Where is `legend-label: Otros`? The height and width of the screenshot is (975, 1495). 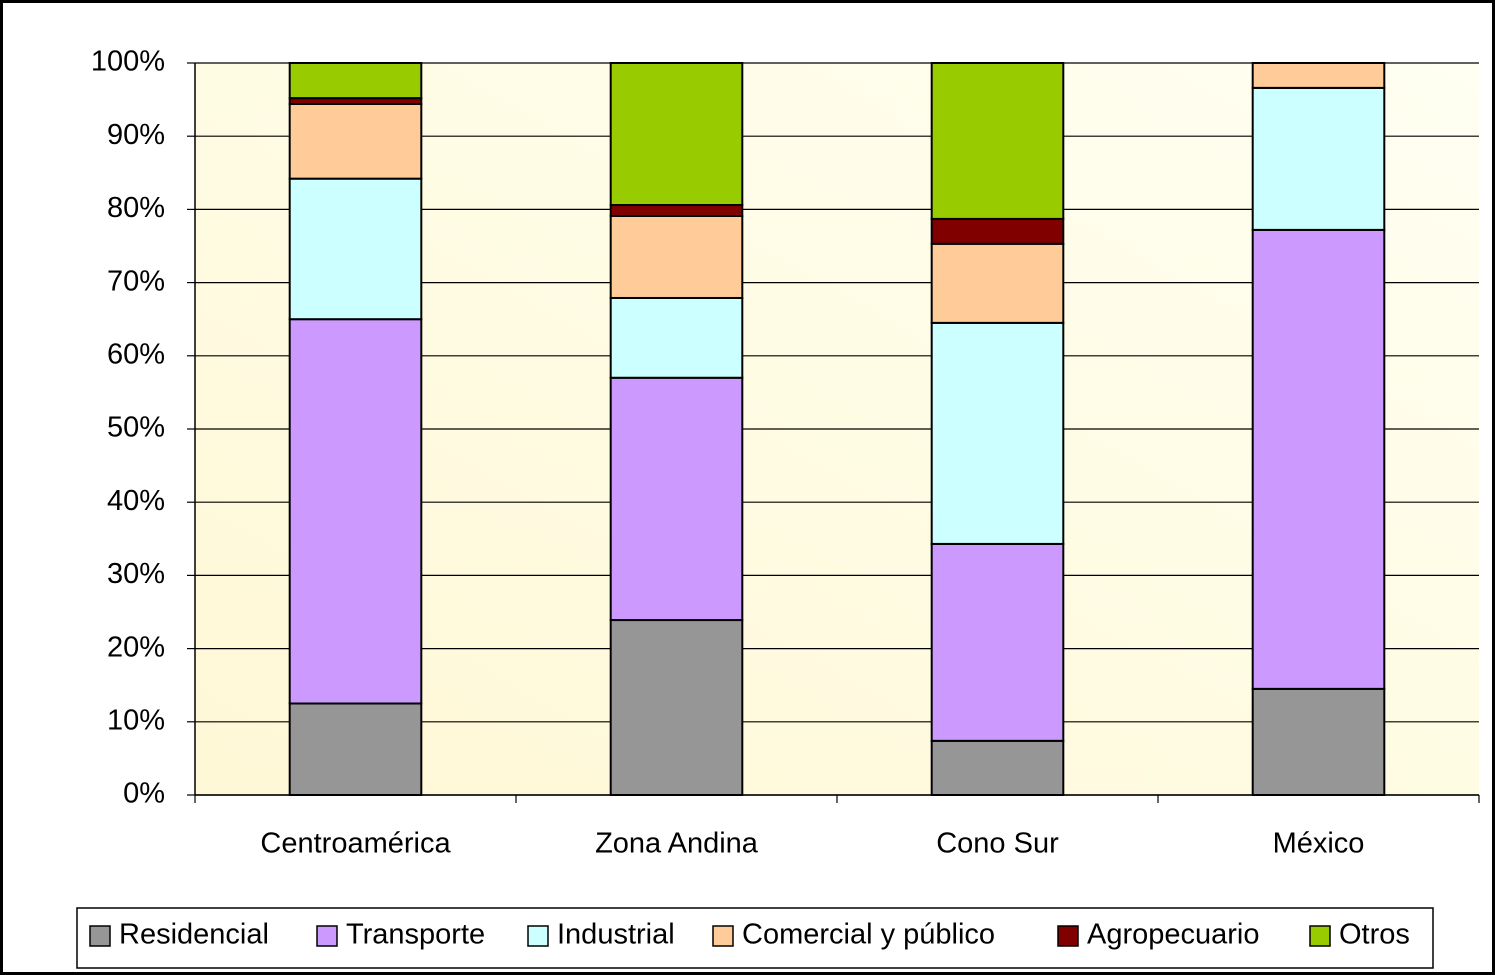
legend-label: Otros is located at coordinates (1374, 935).